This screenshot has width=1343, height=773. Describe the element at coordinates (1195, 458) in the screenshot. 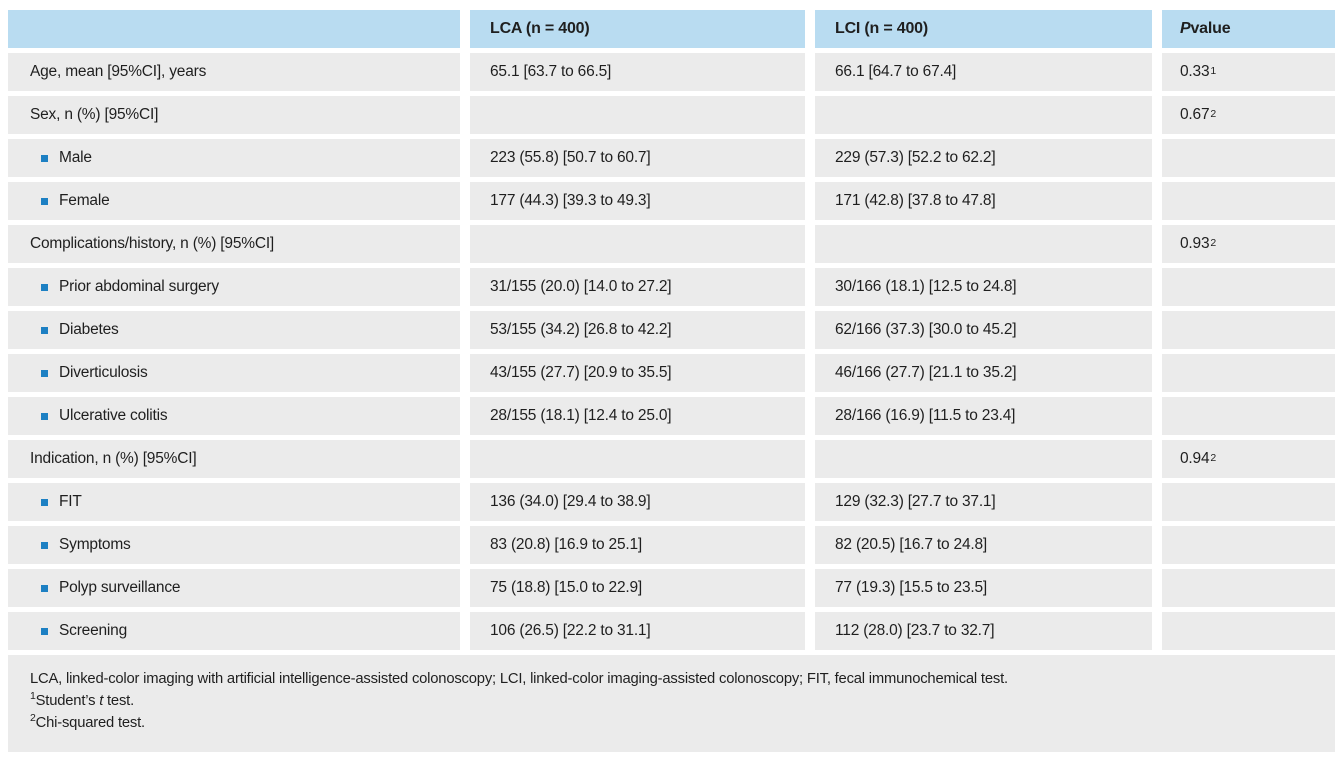

I see `p-value-text: 0.94` at that location.